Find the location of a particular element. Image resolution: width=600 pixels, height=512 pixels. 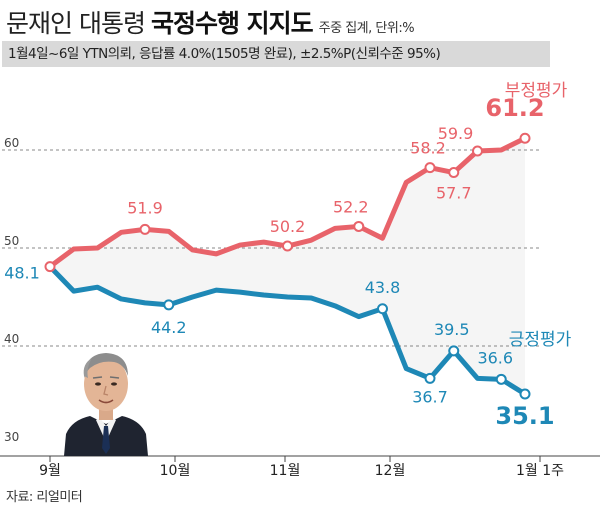

x-tick-label: 12월 is located at coordinates (390, 471).